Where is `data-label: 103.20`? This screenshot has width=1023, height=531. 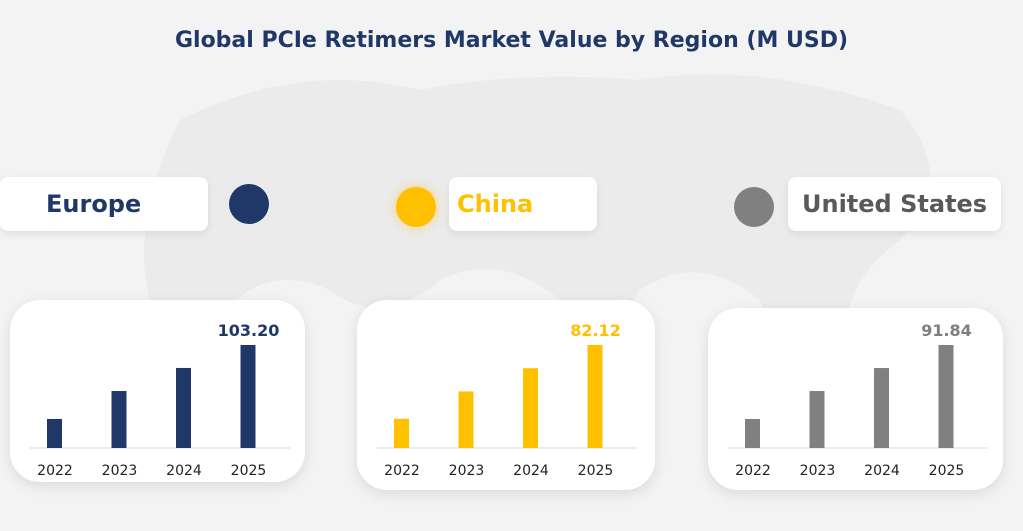
data-label: 103.20 is located at coordinates (249, 330).